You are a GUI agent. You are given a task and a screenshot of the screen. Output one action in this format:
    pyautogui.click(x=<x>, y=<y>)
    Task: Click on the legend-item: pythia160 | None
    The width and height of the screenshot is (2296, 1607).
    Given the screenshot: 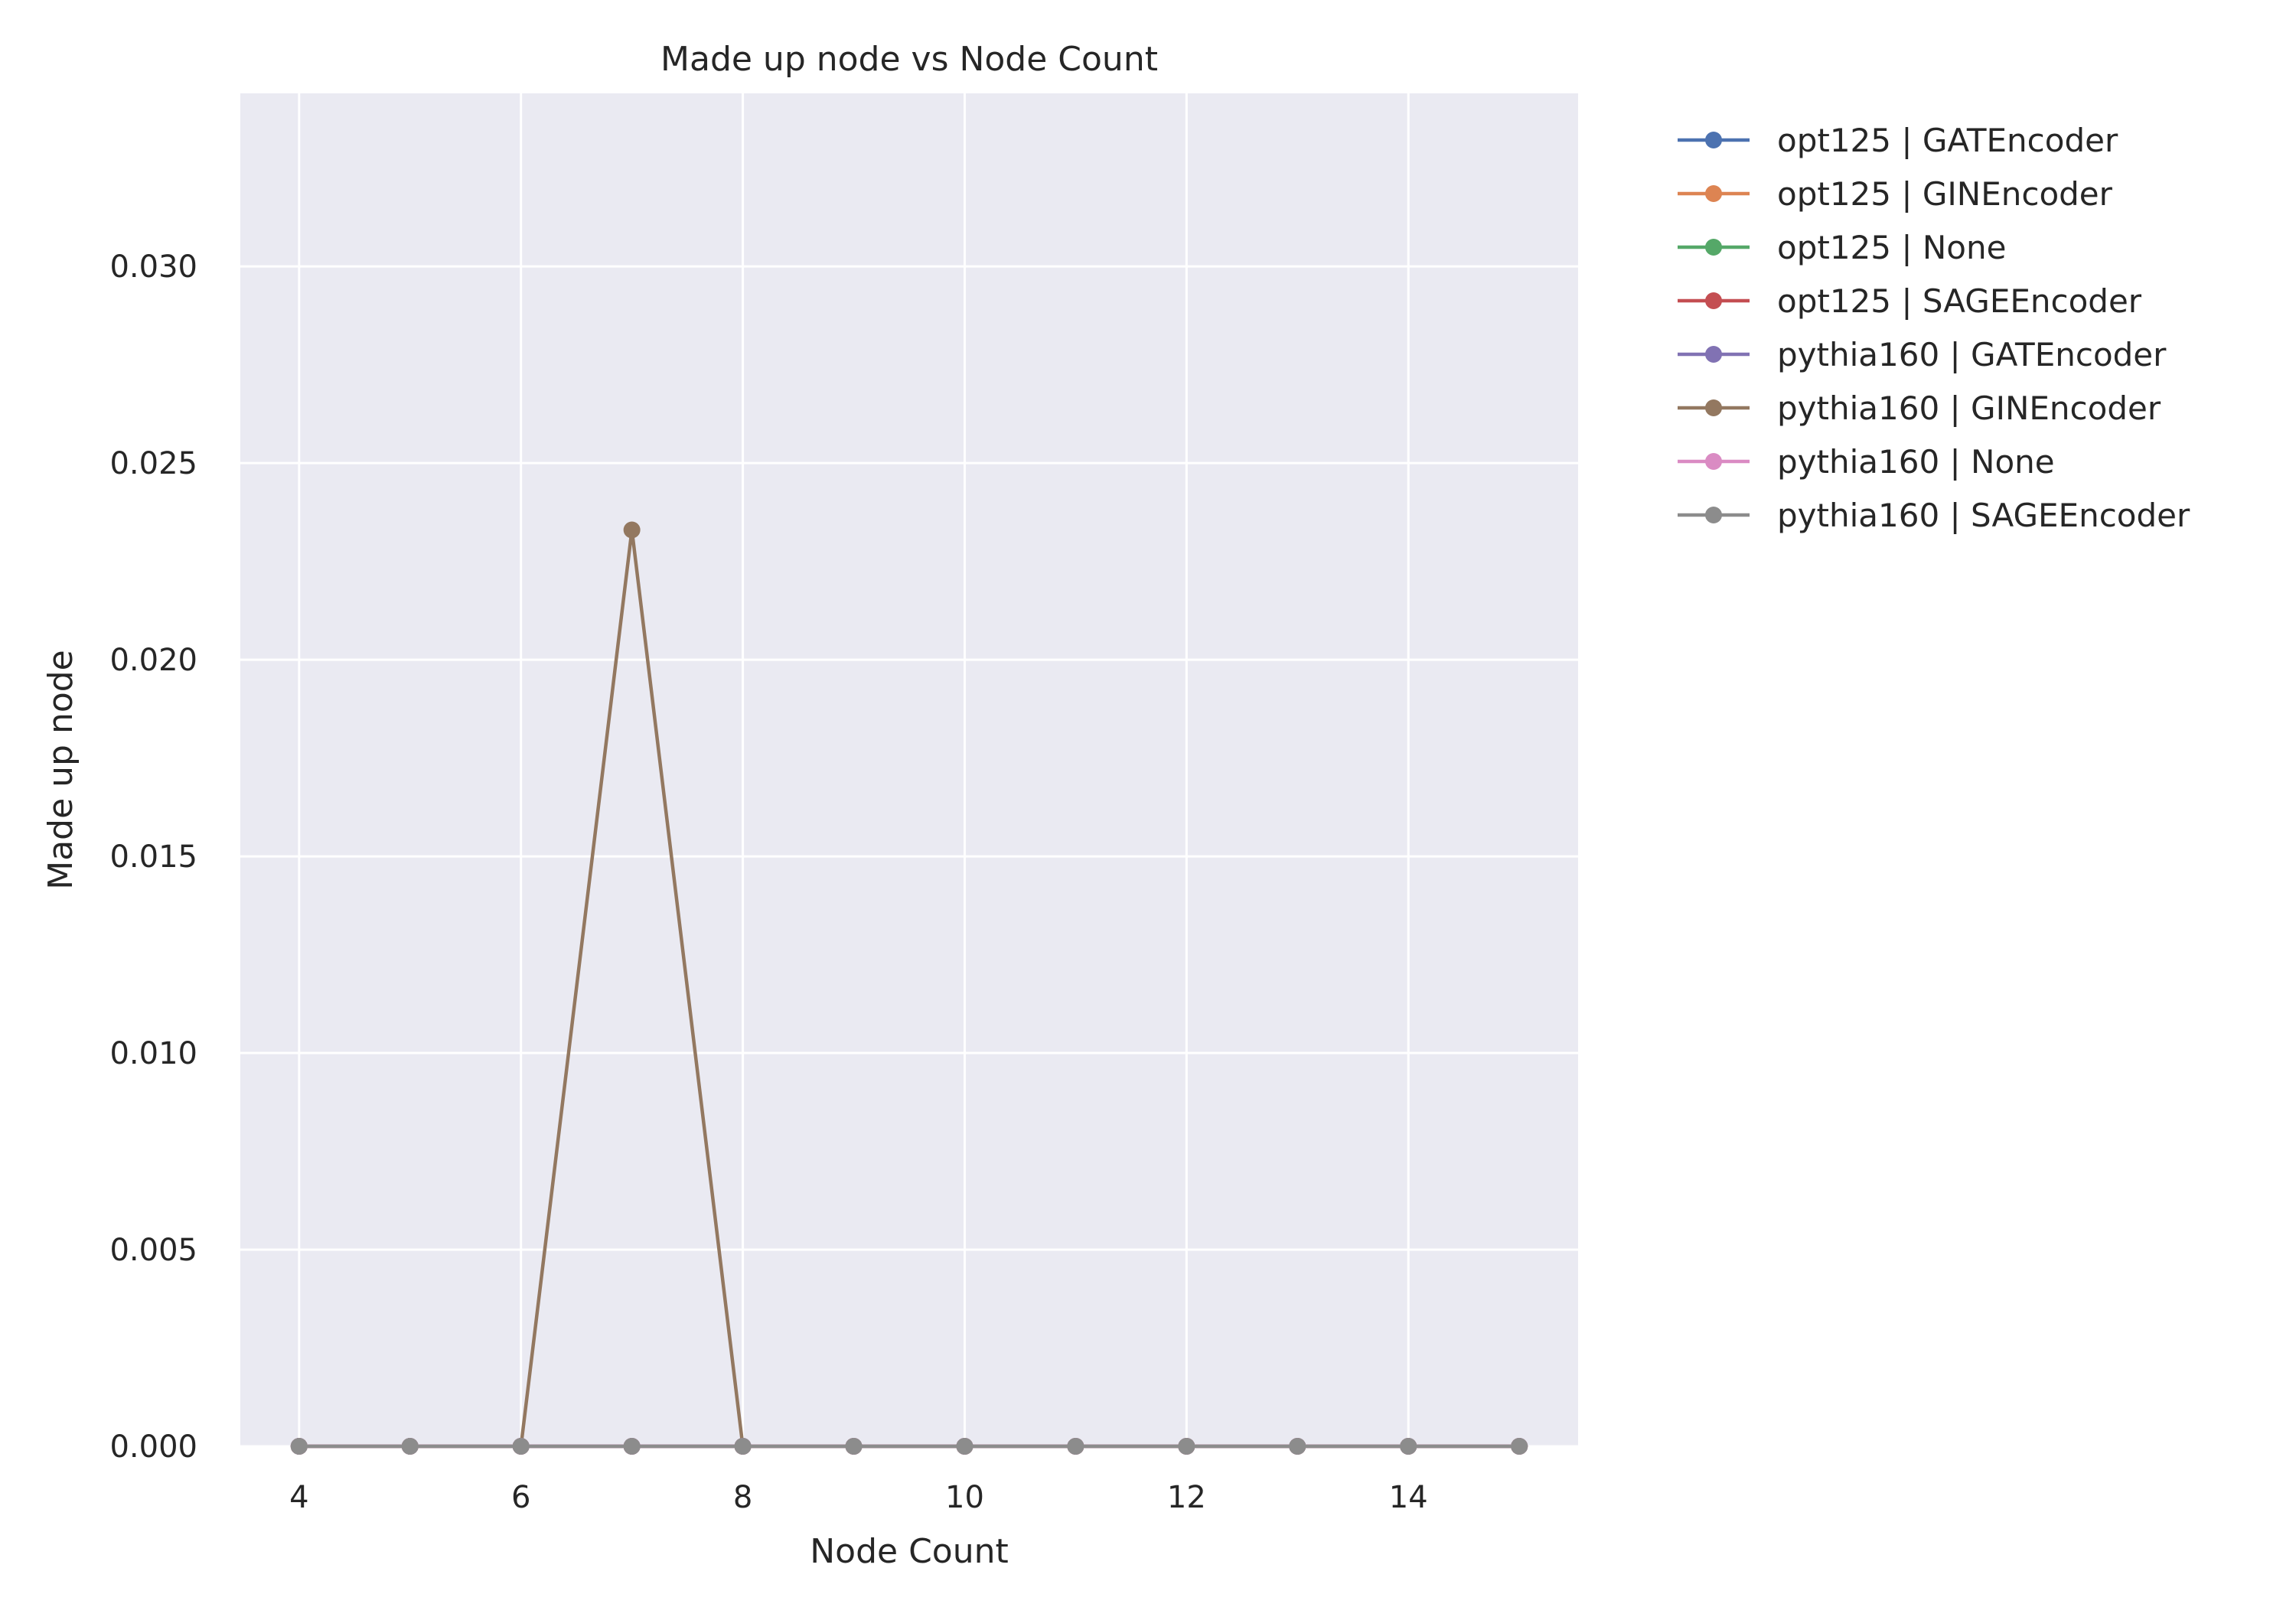 What is the action you would take?
    pyautogui.click(x=1866, y=462)
    